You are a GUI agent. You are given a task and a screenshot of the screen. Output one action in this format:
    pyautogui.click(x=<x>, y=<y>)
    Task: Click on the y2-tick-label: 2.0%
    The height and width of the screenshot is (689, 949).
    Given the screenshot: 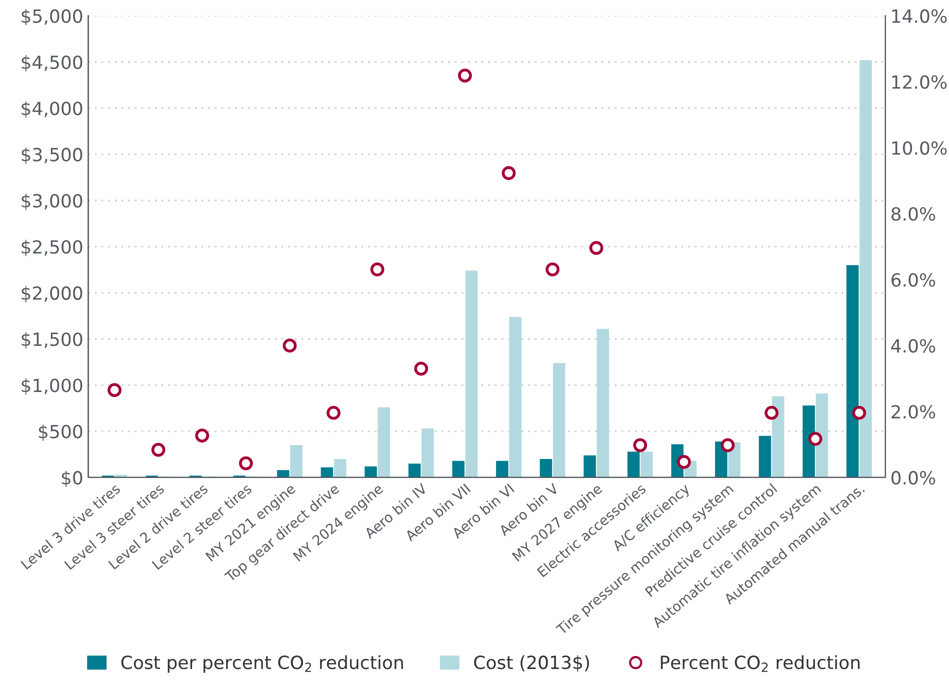 What is the action you would take?
    pyautogui.click(x=914, y=411)
    